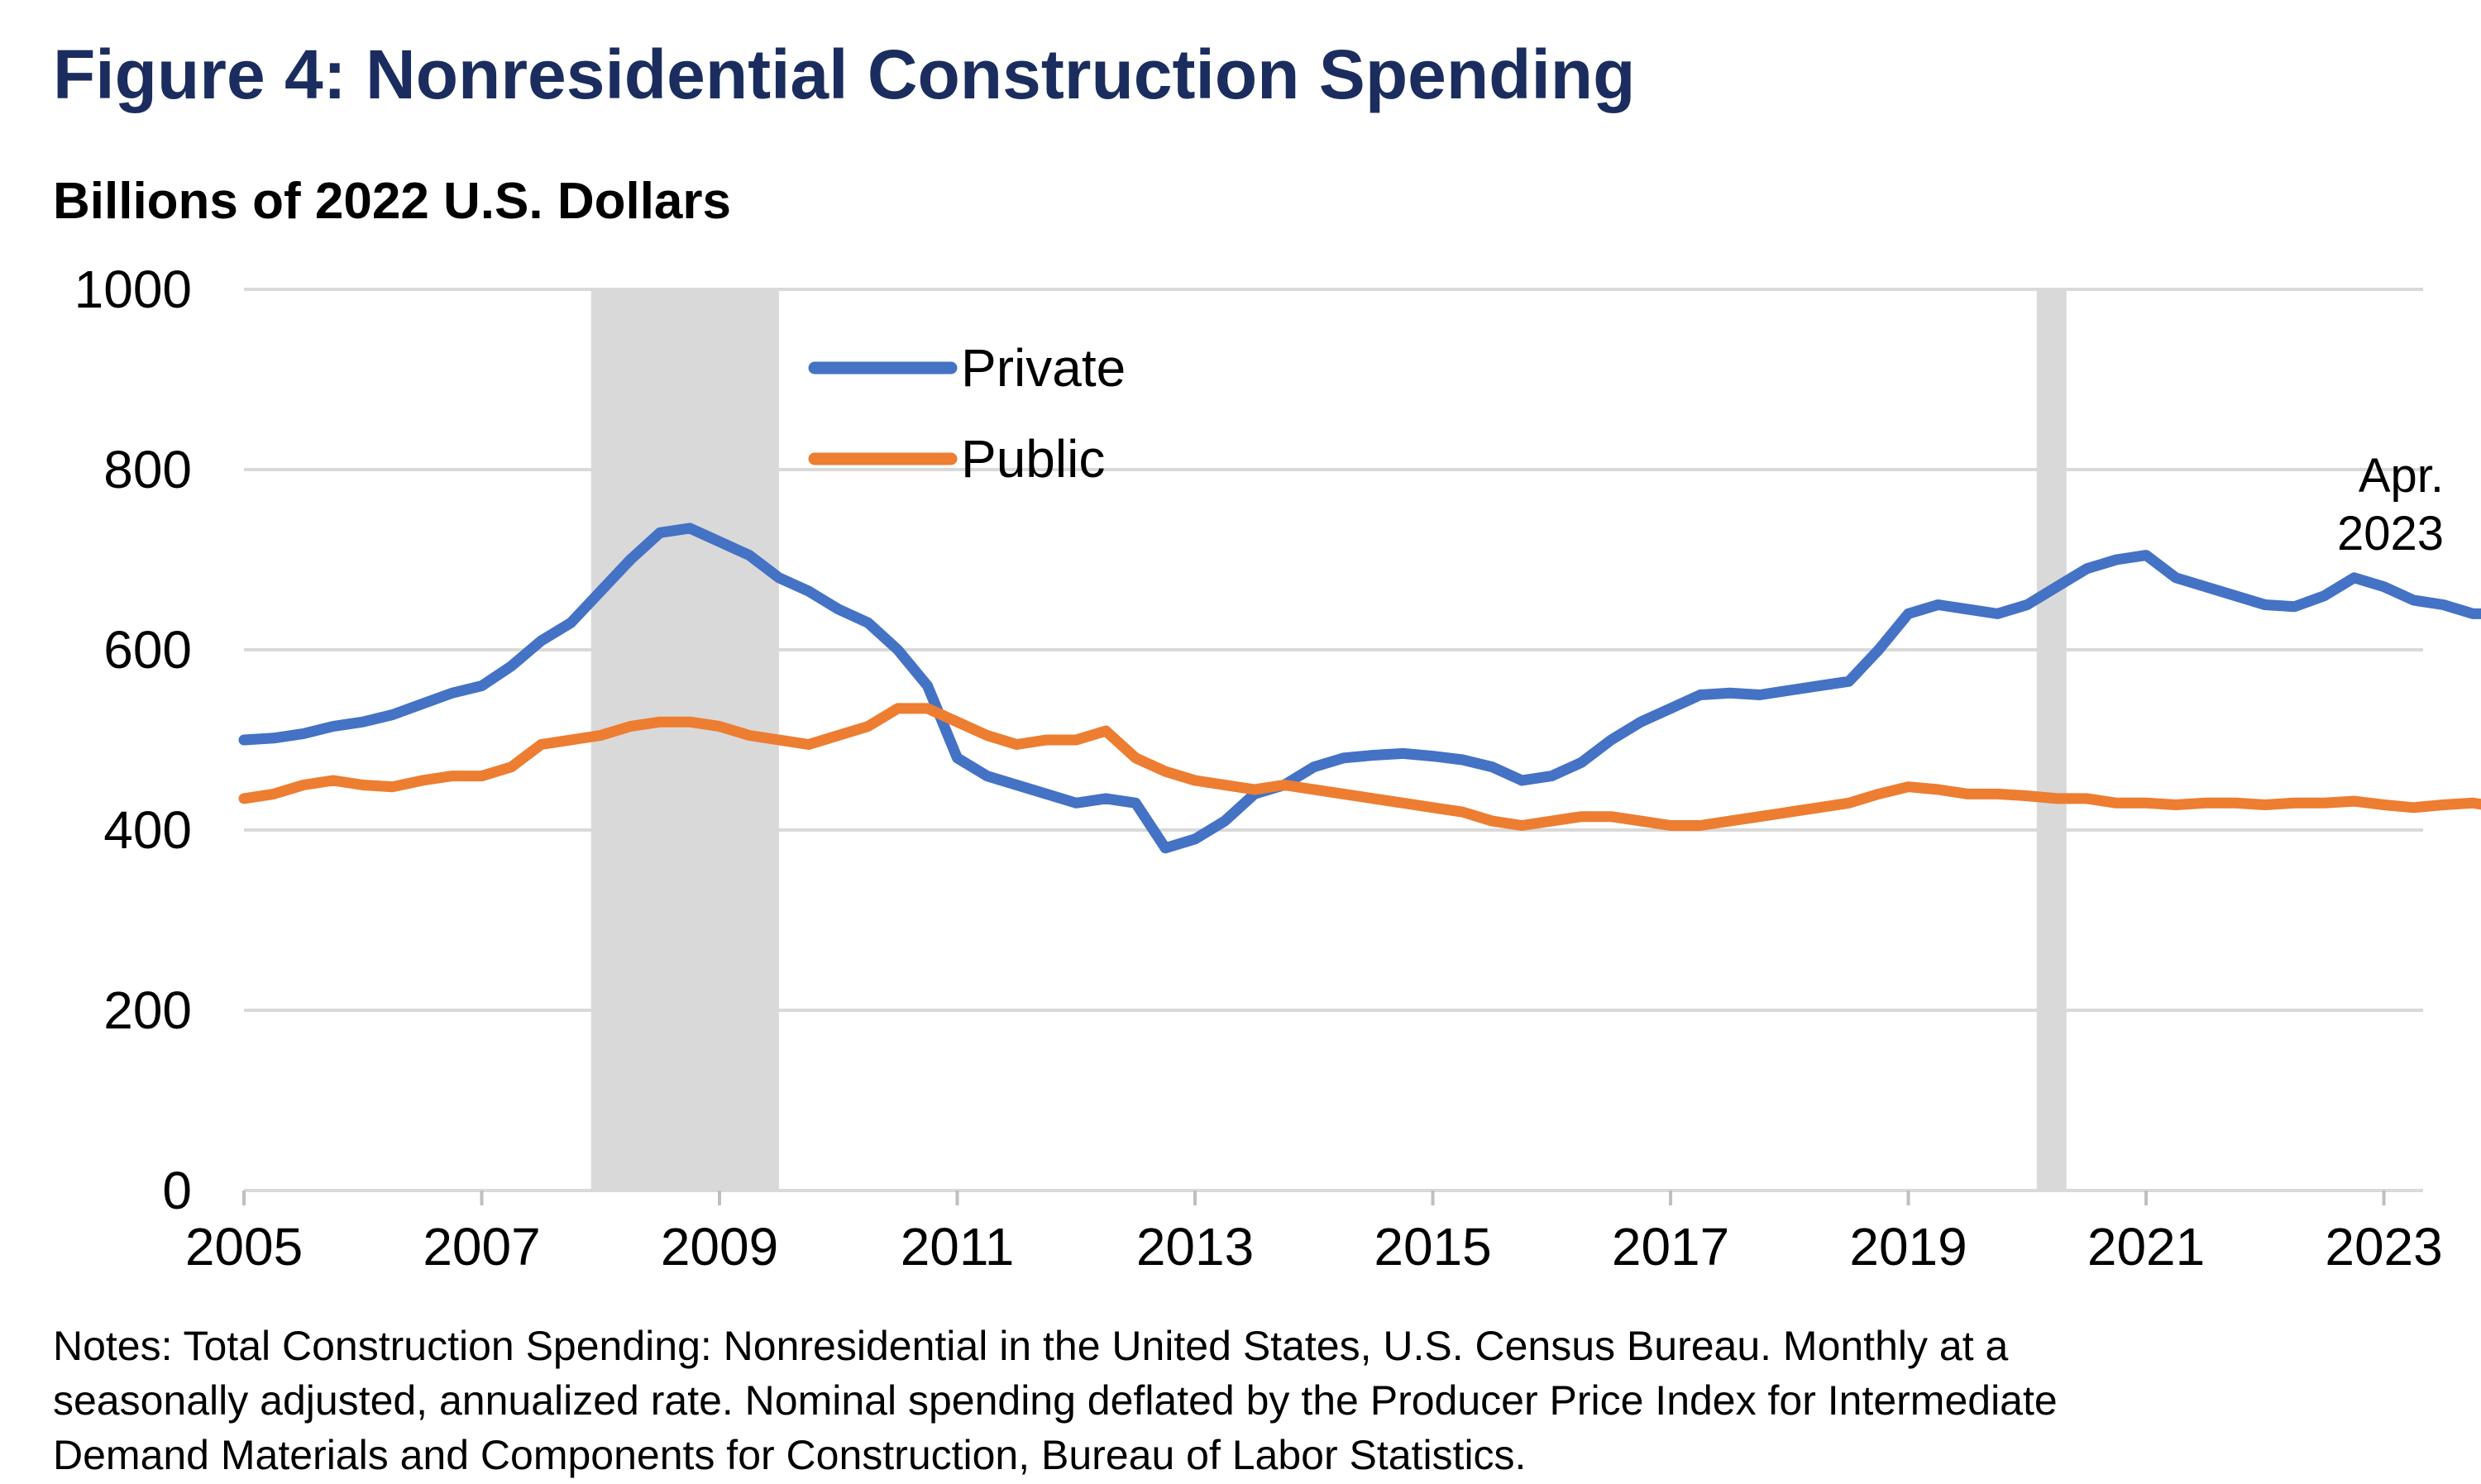 Image resolution: width=2481 pixels, height=1484 pixels. What do you see at coordinates (2146, 1246) in the screenshot?
I see `x-tick-label-2021: 2021` at bounding box center [2146, 1246].